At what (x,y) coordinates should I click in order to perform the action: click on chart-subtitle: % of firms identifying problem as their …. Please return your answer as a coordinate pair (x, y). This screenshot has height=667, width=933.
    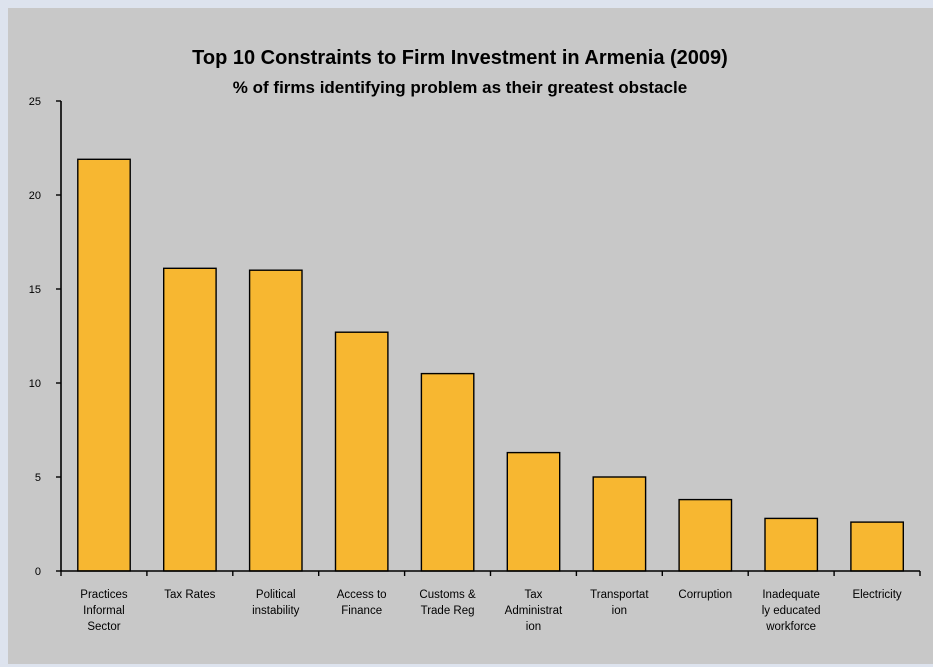
    Looking at the image, I should click on (460, 87).